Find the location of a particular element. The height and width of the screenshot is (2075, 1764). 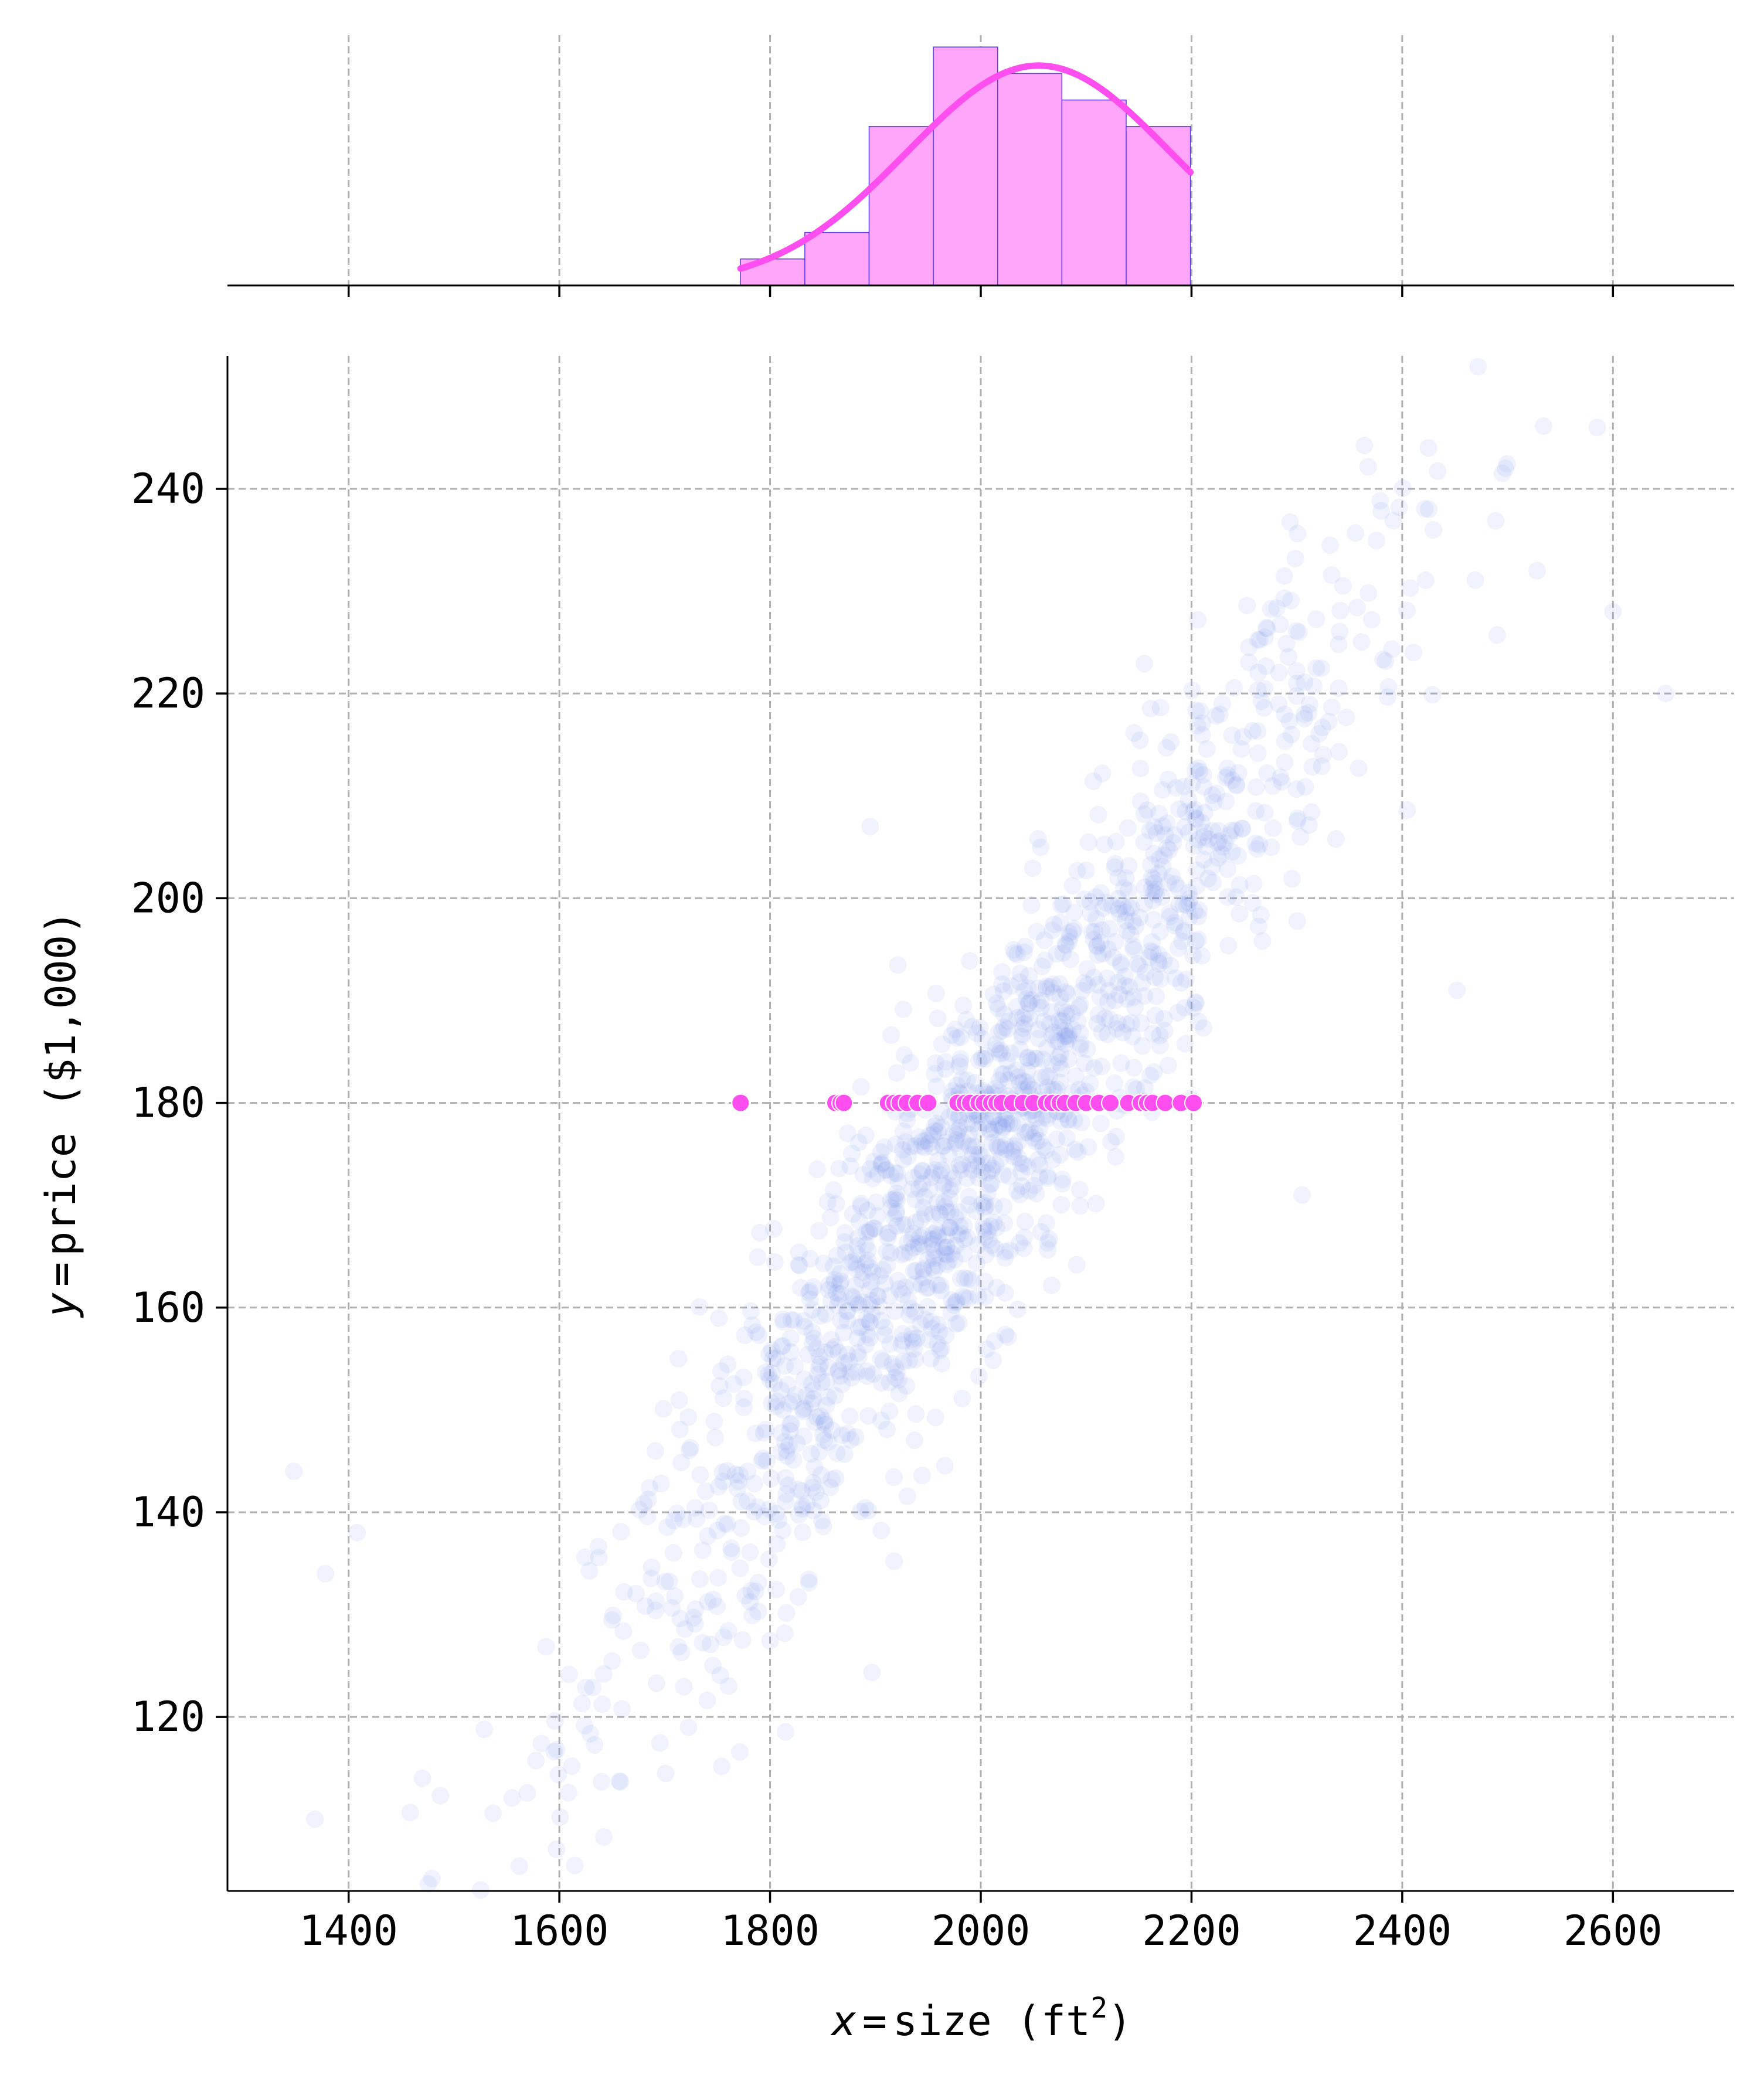

histogram-bars is located at coordinates (966, 166).